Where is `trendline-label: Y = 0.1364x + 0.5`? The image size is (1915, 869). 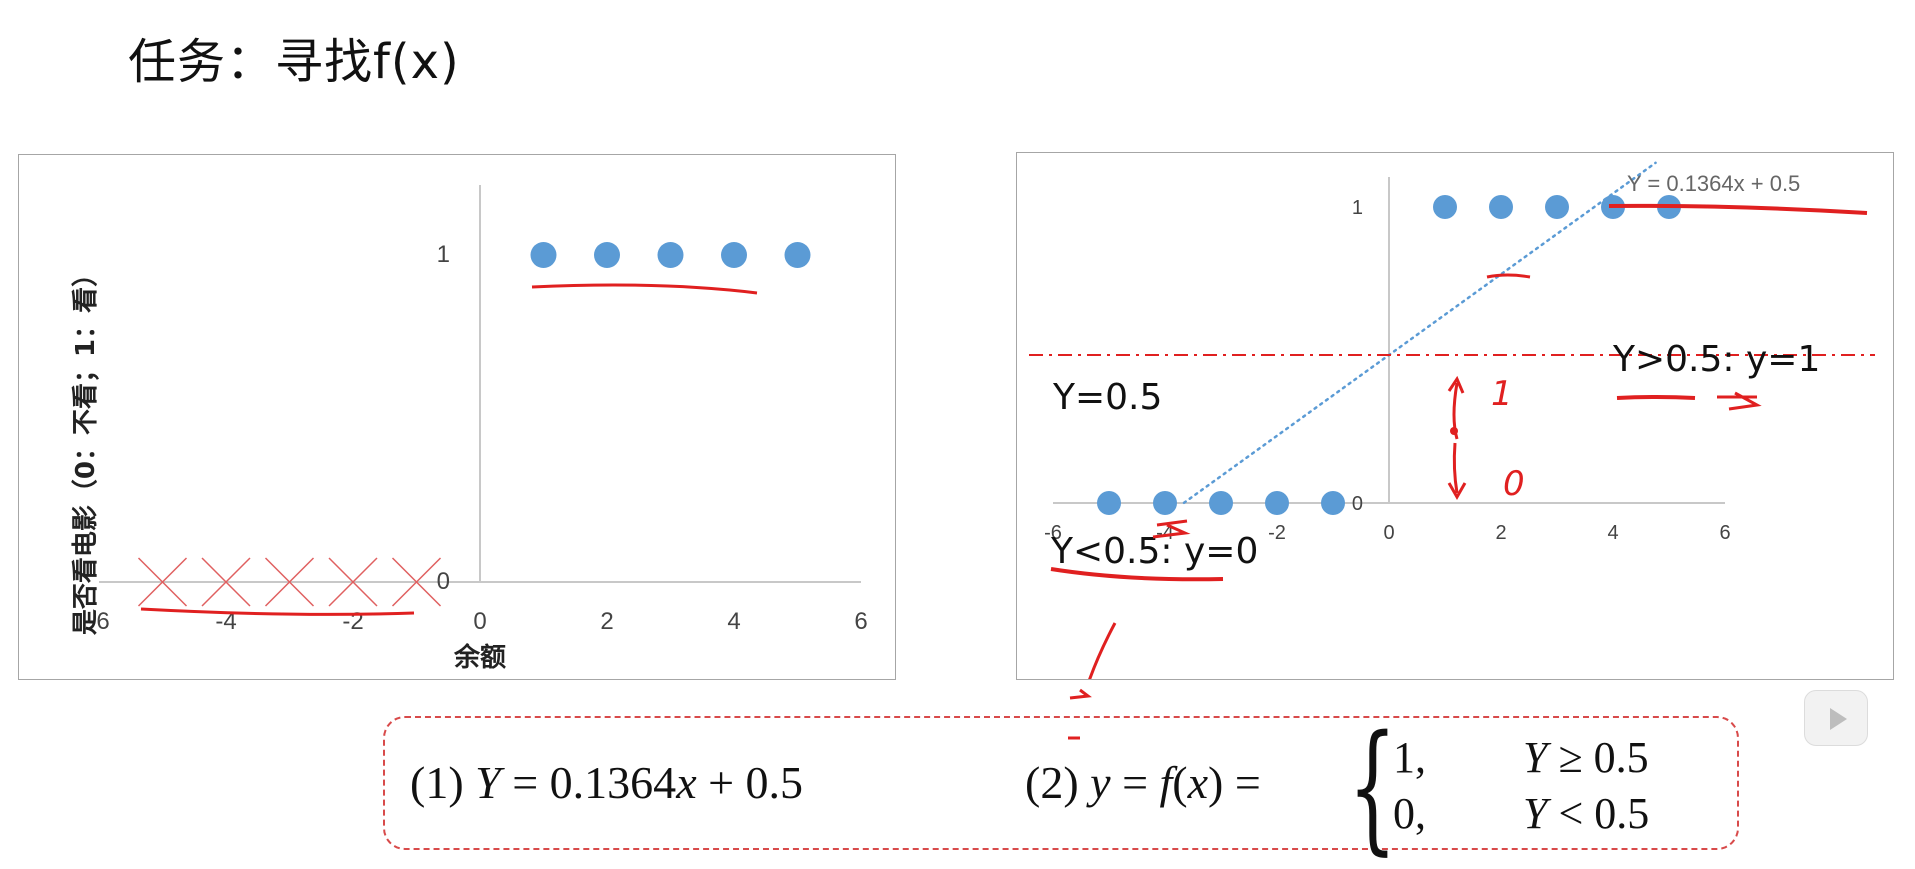
trendline-label: Y = 0.1364x + 0.5 is located at coordinates (1713, 183).